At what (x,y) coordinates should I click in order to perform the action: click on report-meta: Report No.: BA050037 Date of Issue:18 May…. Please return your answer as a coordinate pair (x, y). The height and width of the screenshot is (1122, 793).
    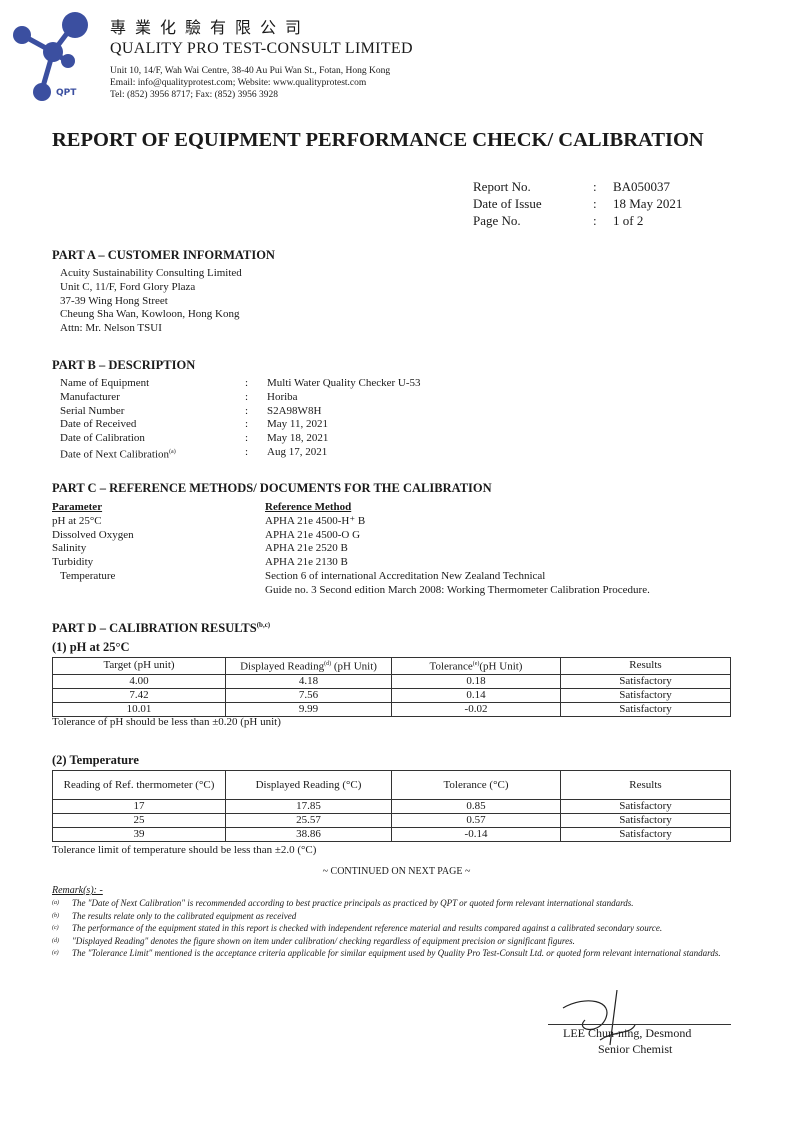
    Looking at the image, I should click on (578, 203).